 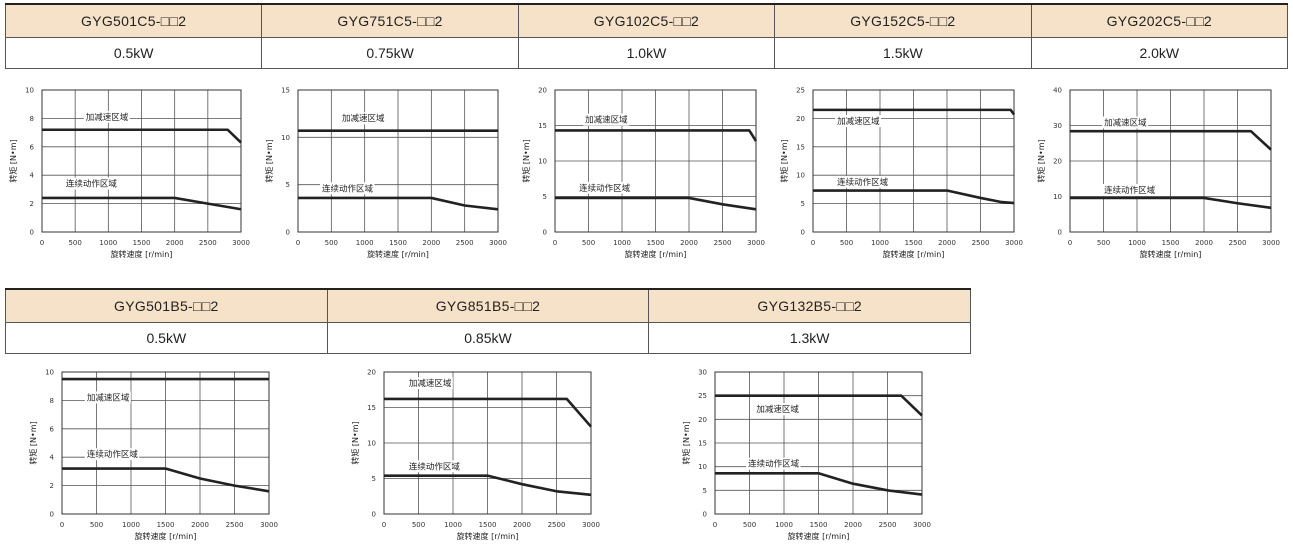 What do you see at coordinates (390, 53) in the screenshot?
I see `power-cell: 0.75kW` at bounding box center [390, 53].